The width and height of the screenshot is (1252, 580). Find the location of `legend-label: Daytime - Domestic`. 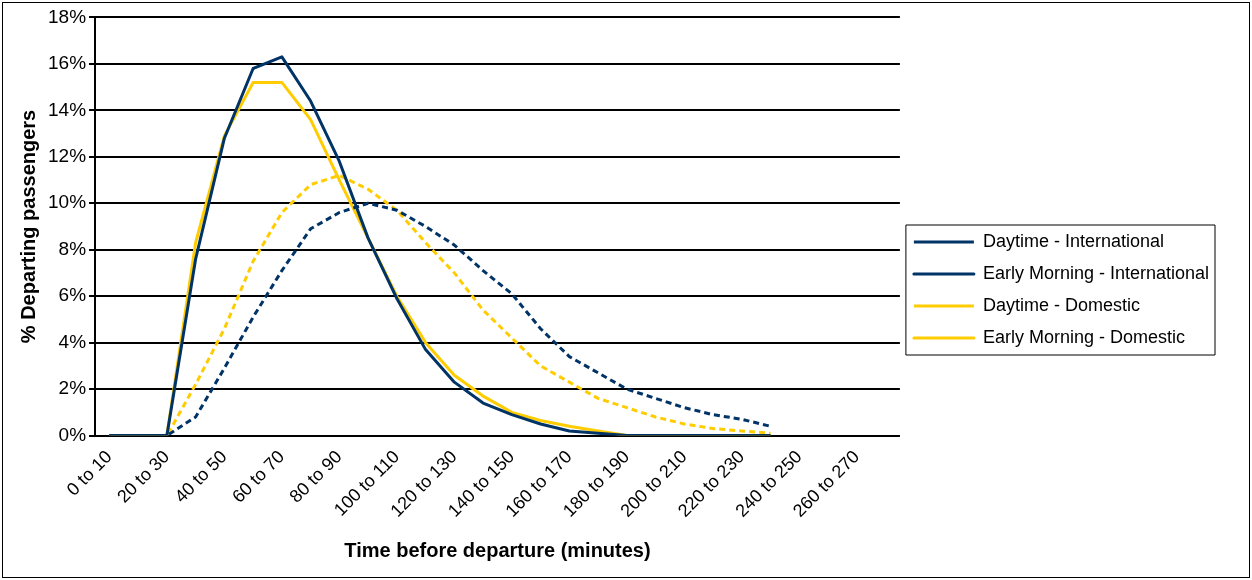

legend-label: Daytime - Domestic is located at coordinates (1061, 304).